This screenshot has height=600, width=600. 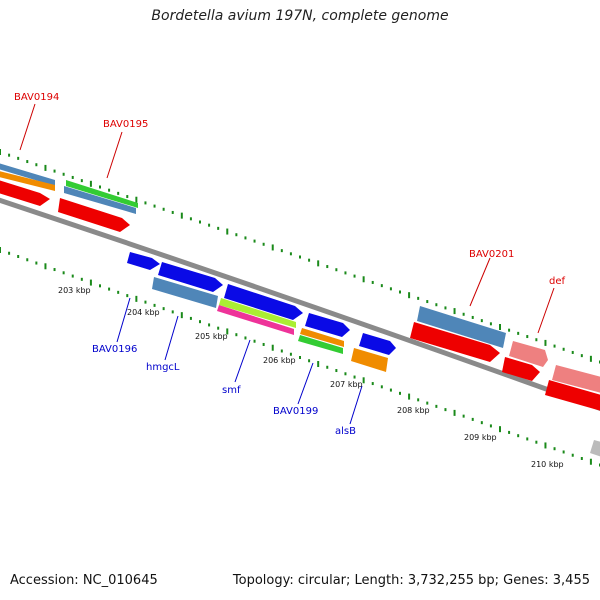 I want to click on gene-label-smf: smf, so click(x=231, y=390).